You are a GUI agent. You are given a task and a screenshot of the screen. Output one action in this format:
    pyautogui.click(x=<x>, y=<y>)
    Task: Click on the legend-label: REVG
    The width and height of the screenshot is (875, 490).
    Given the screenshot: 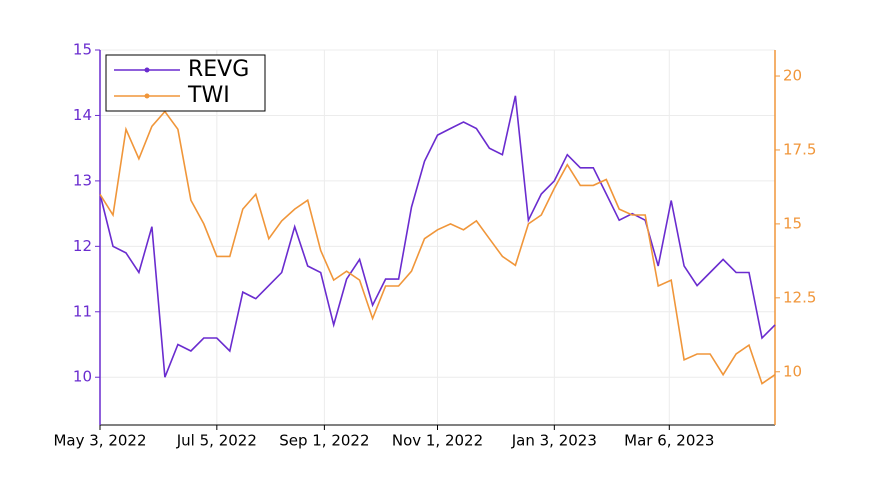 What is the action you would take?
    pyautogui.click(x=218, y=69)
    